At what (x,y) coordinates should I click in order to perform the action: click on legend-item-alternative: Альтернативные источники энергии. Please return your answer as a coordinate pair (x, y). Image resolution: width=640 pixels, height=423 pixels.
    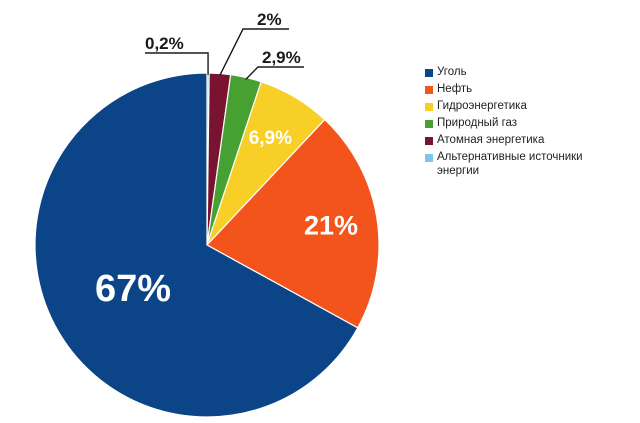
    Looking at the image, I should click on (530, 164).